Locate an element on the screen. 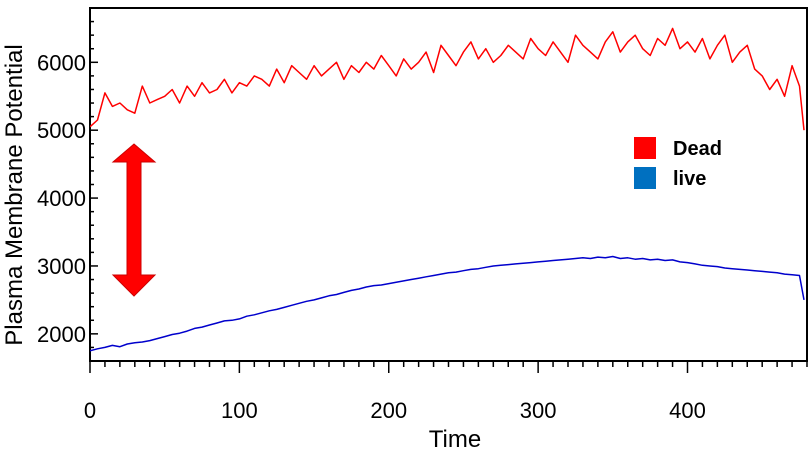 The height and width of the screenshot is (461, 809). x-tick-label: 300 is located at coordinates (538, 410).